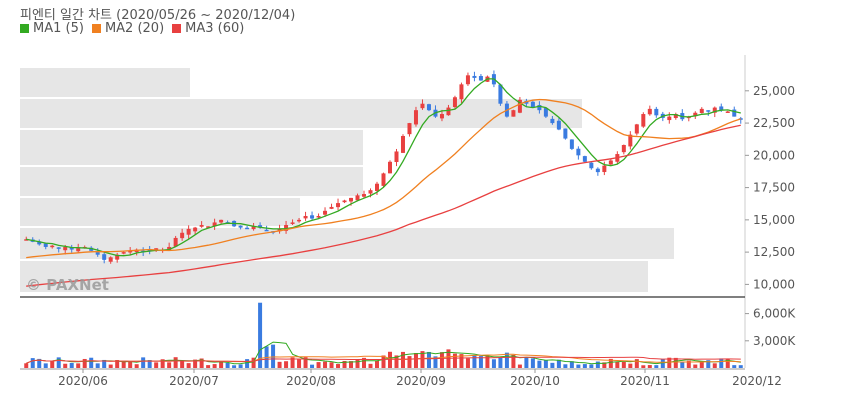  What do you see at coordinates (535, 381) in the screenshot?
I see `x-tick-label: 2020/10` at bounding box center [535, 381].